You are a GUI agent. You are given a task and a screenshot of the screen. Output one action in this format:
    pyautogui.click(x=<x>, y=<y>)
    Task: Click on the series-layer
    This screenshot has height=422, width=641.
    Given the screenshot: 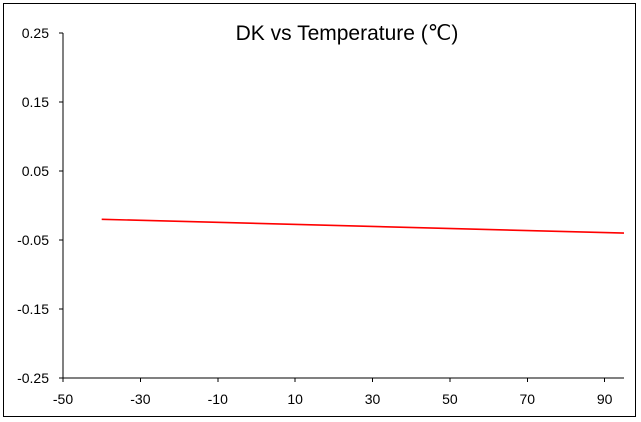 What is the action you would take?
    pyautogui.click(x=363, y=226)
    